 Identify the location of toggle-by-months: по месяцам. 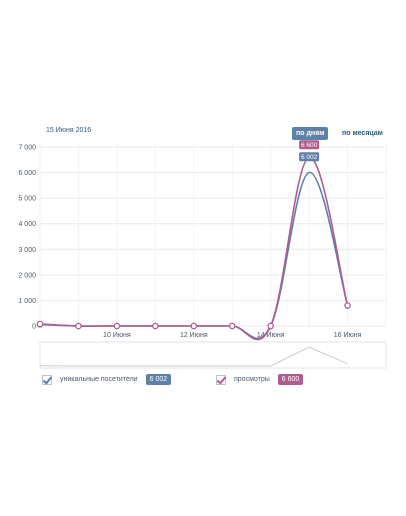
(362, 133).